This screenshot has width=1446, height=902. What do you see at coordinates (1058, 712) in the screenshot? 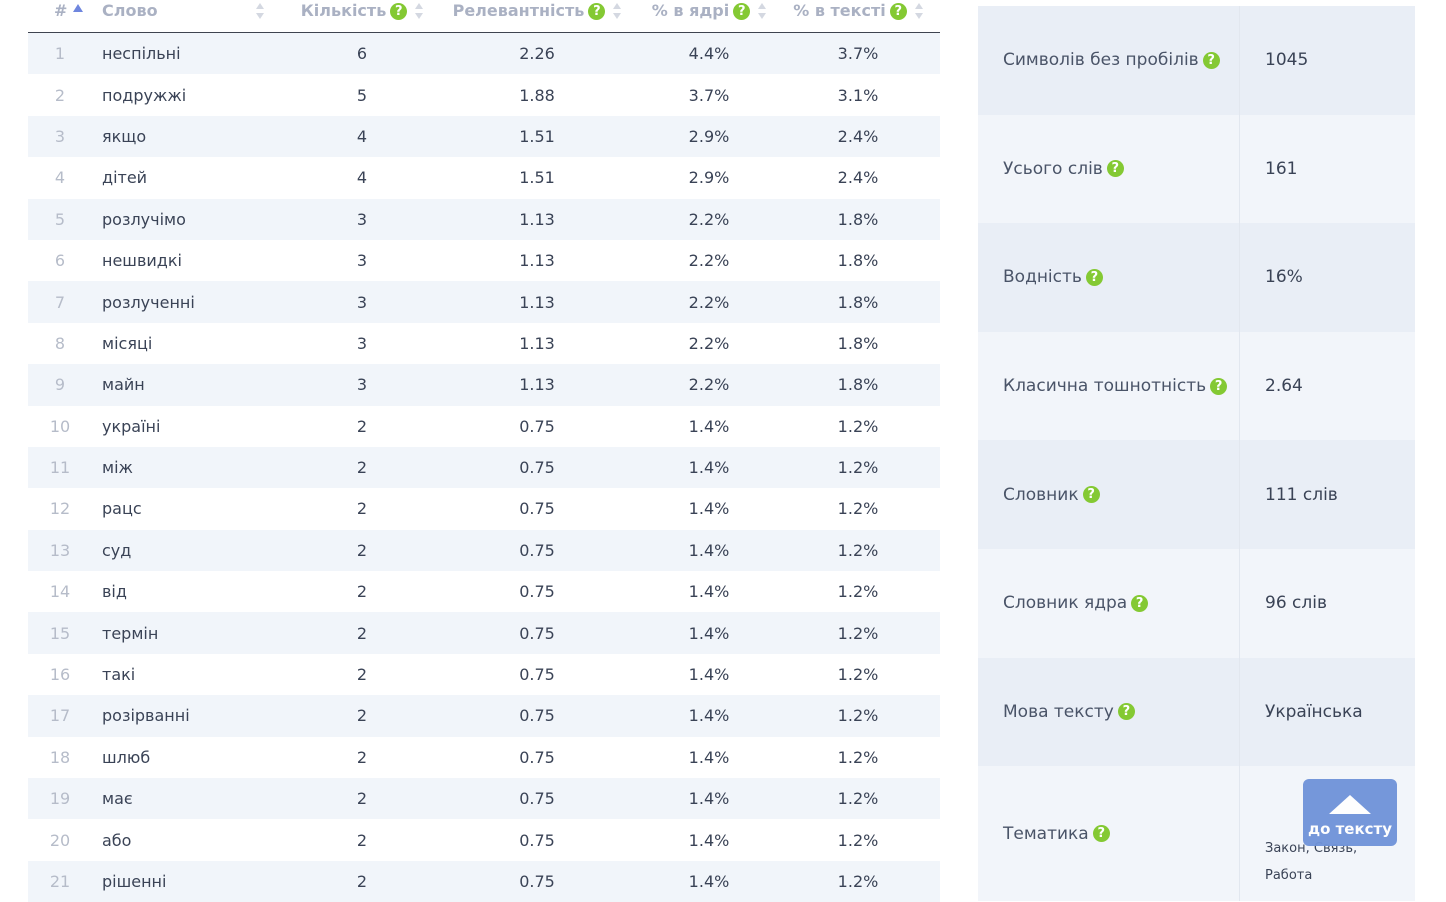
I see `stat-label-text: Мова тексту` at bounding box center [1058, 712].